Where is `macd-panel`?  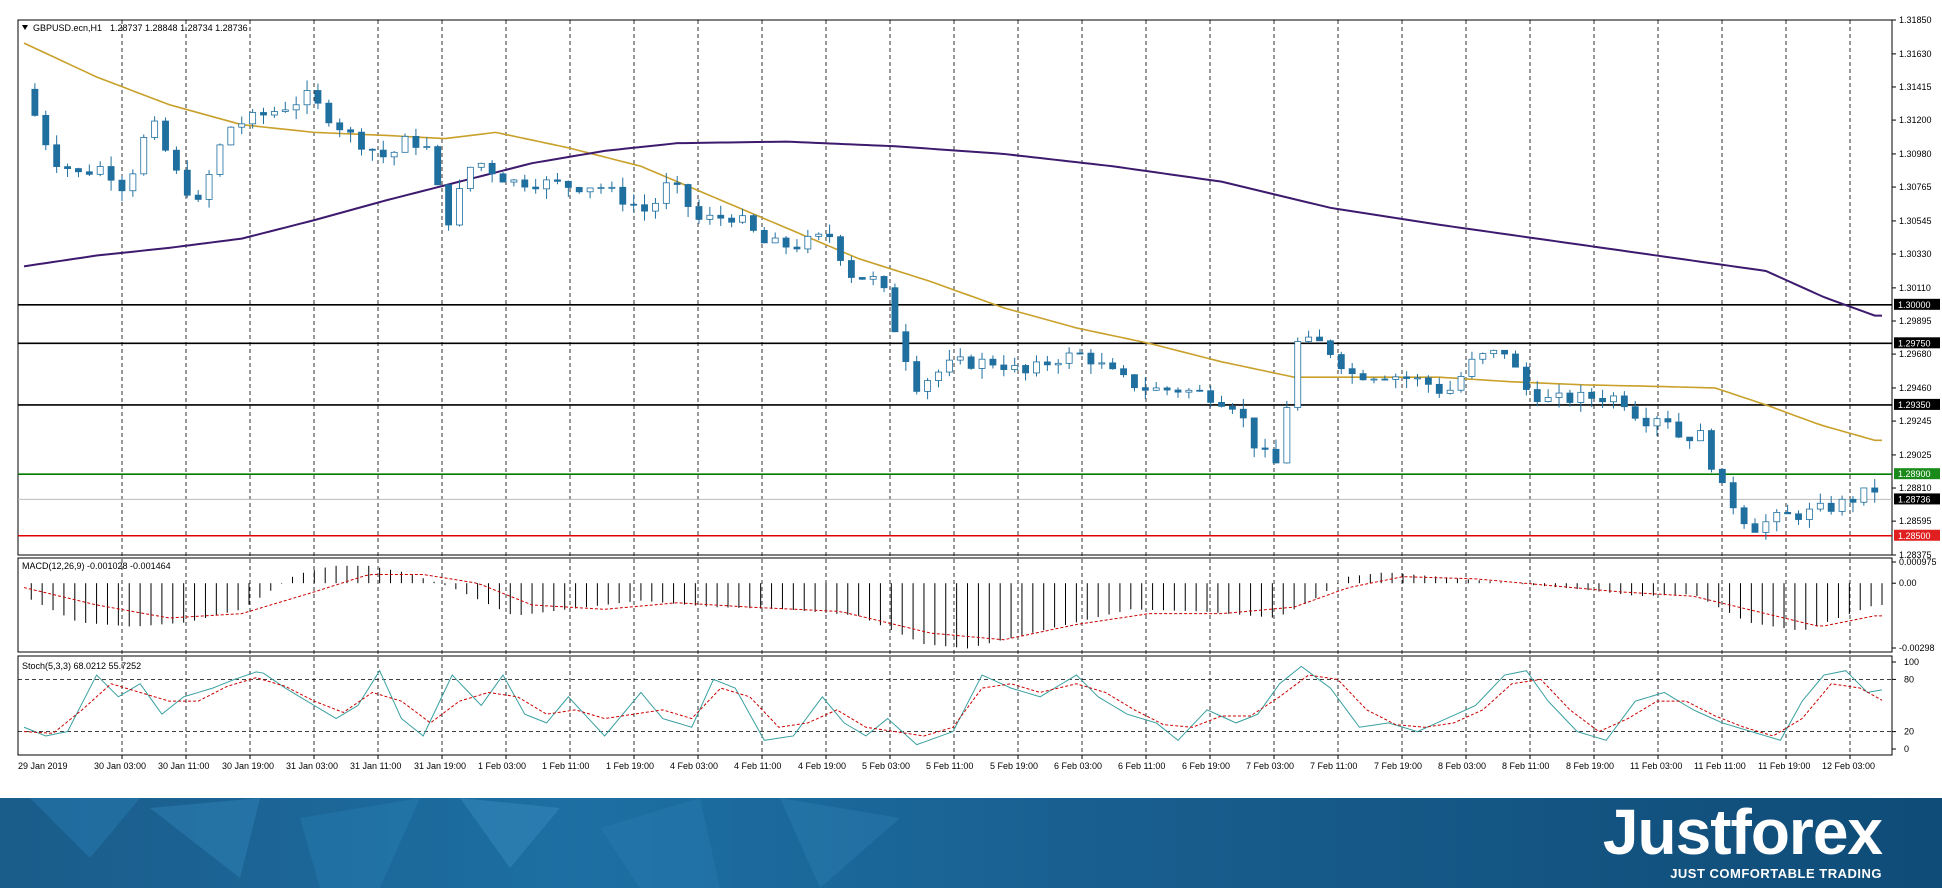
macd-panel is located at coordinates (953, 607).